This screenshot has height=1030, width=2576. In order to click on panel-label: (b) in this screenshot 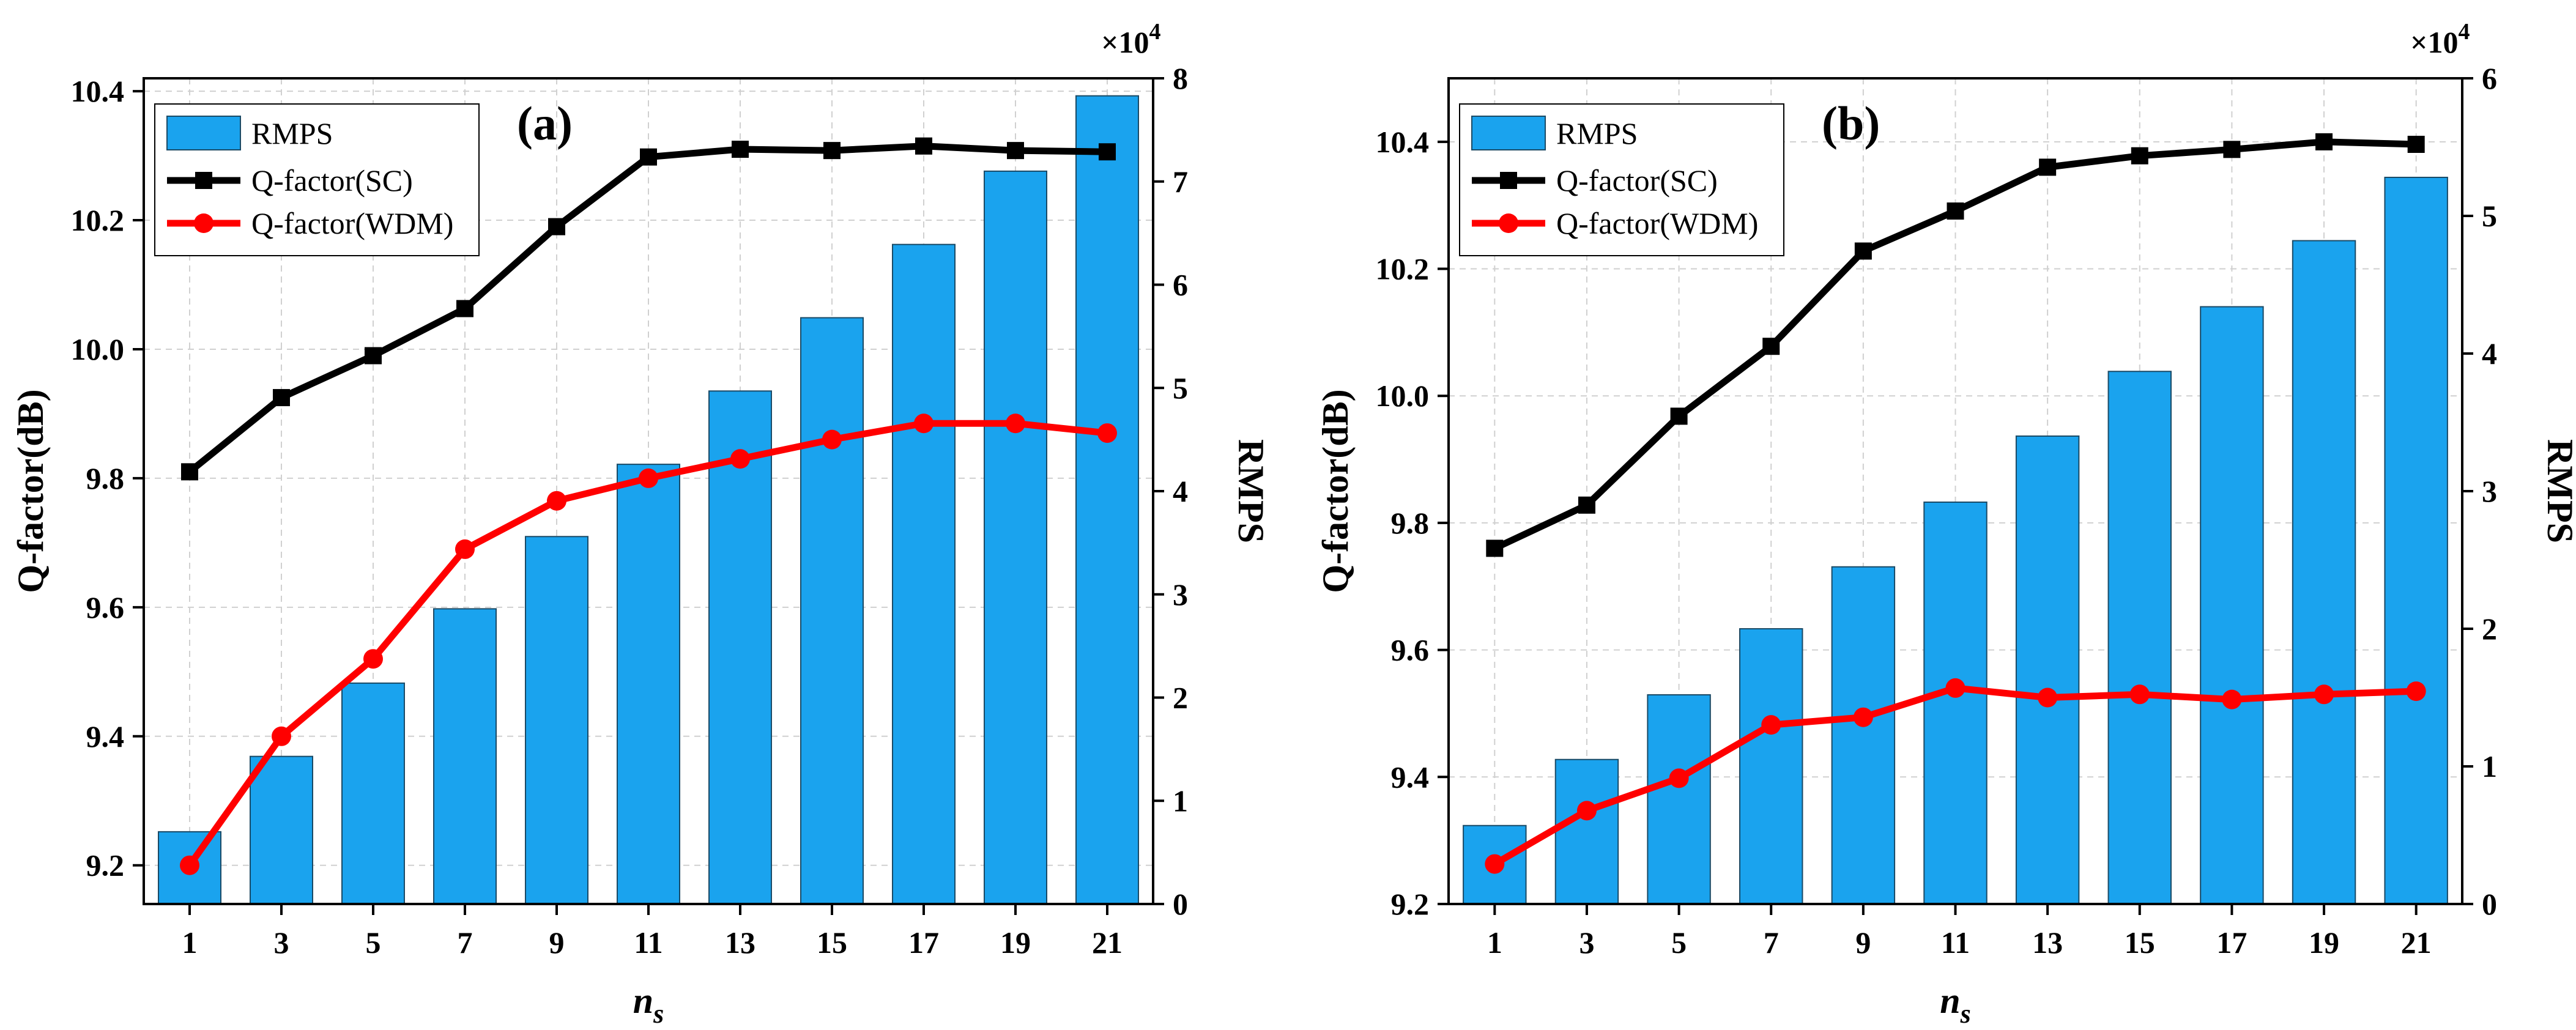, I will do `click(1851, 123)`.